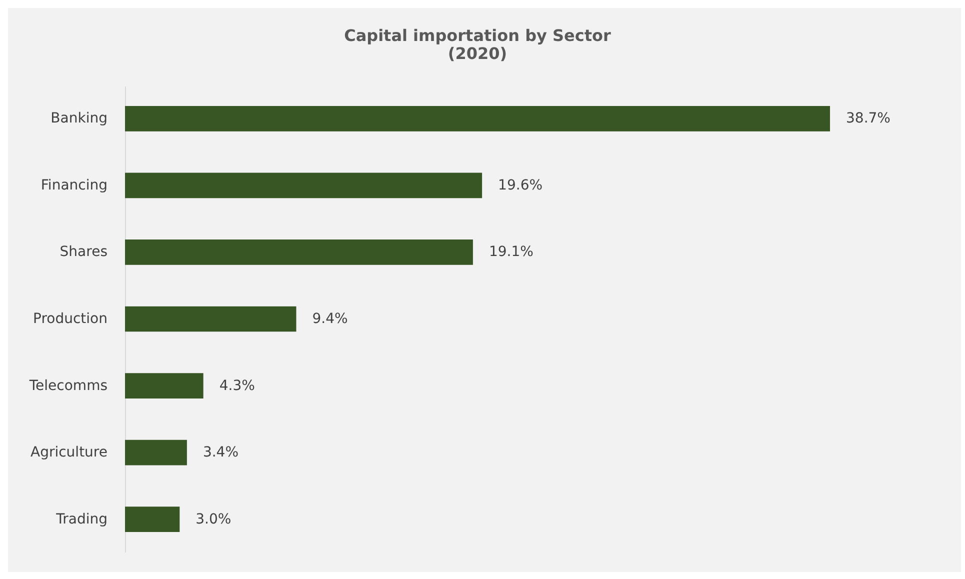 The width and height of the screenshot is (965, 579). I want to click on y-tick-label: Banking, so click(79, 118).